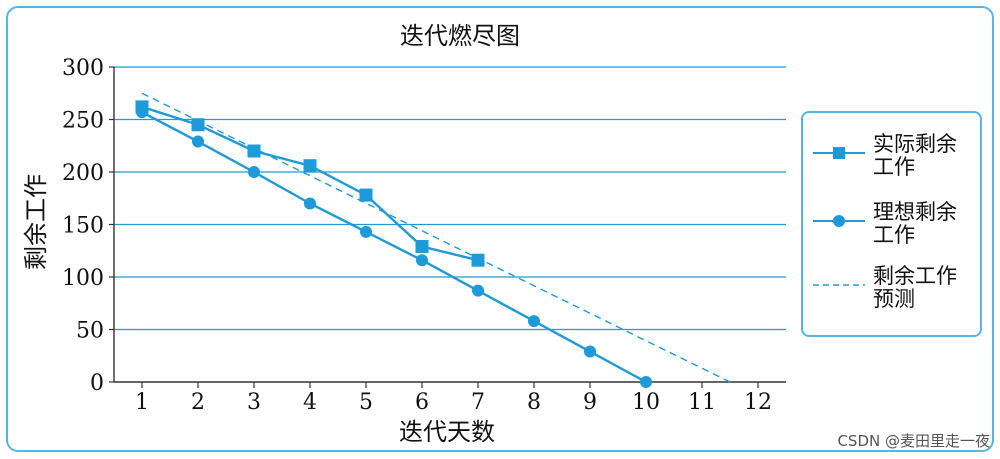  I want to click on y-tick-label: 200, so click(83, 173).